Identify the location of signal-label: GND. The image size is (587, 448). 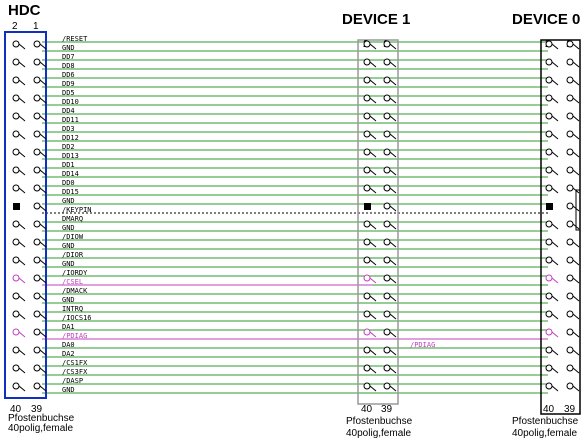
(68, 300).